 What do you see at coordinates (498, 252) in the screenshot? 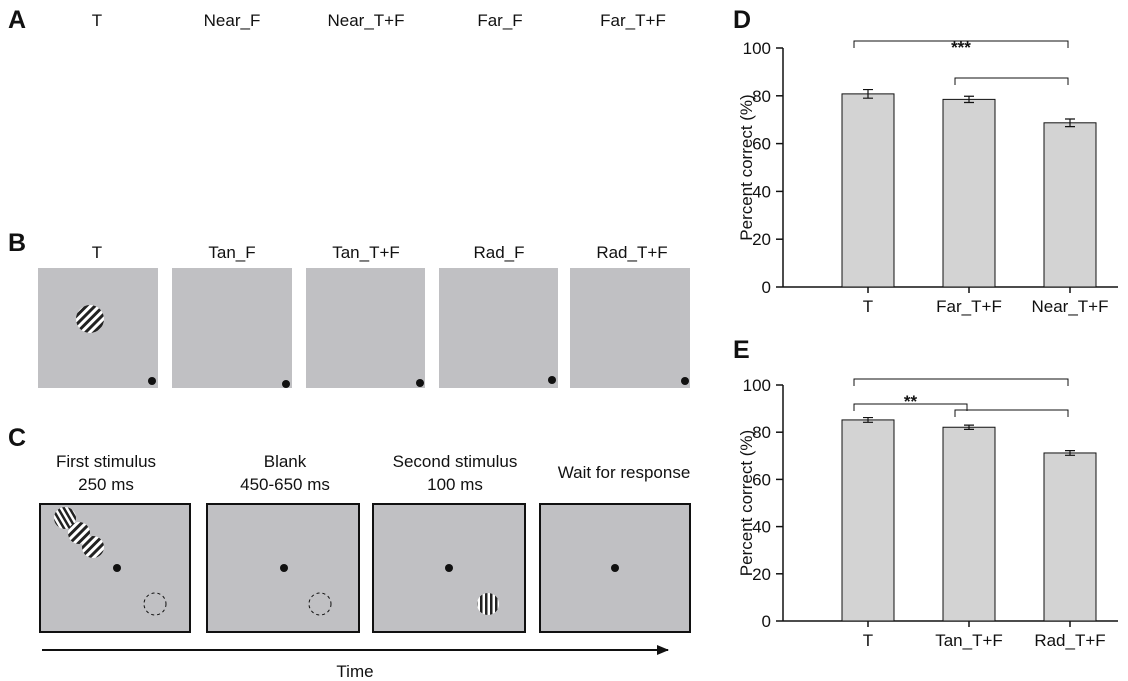
I see `condition-label: Rad_F` at bounding box center [498, 252].